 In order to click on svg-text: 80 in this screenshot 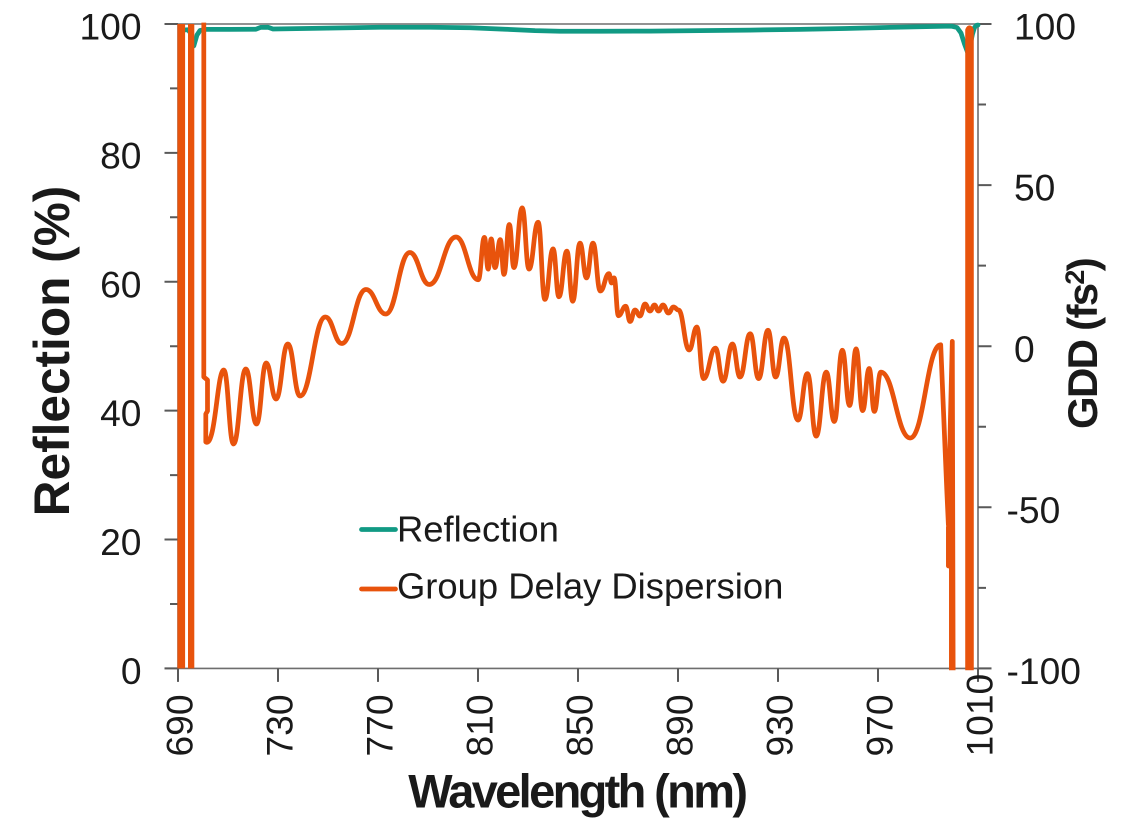, I will do `click(120, 156)`.